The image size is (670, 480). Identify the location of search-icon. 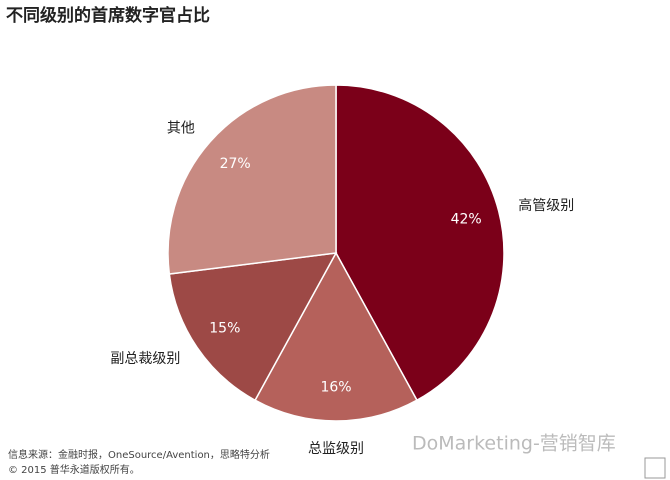
(655, 468).